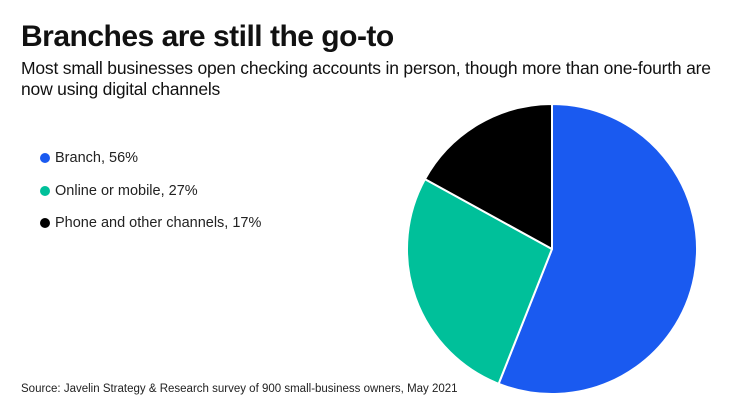  Describe the element at coordinates (479, 281) in the screenshot. I see `pie-slice-online` at that location.